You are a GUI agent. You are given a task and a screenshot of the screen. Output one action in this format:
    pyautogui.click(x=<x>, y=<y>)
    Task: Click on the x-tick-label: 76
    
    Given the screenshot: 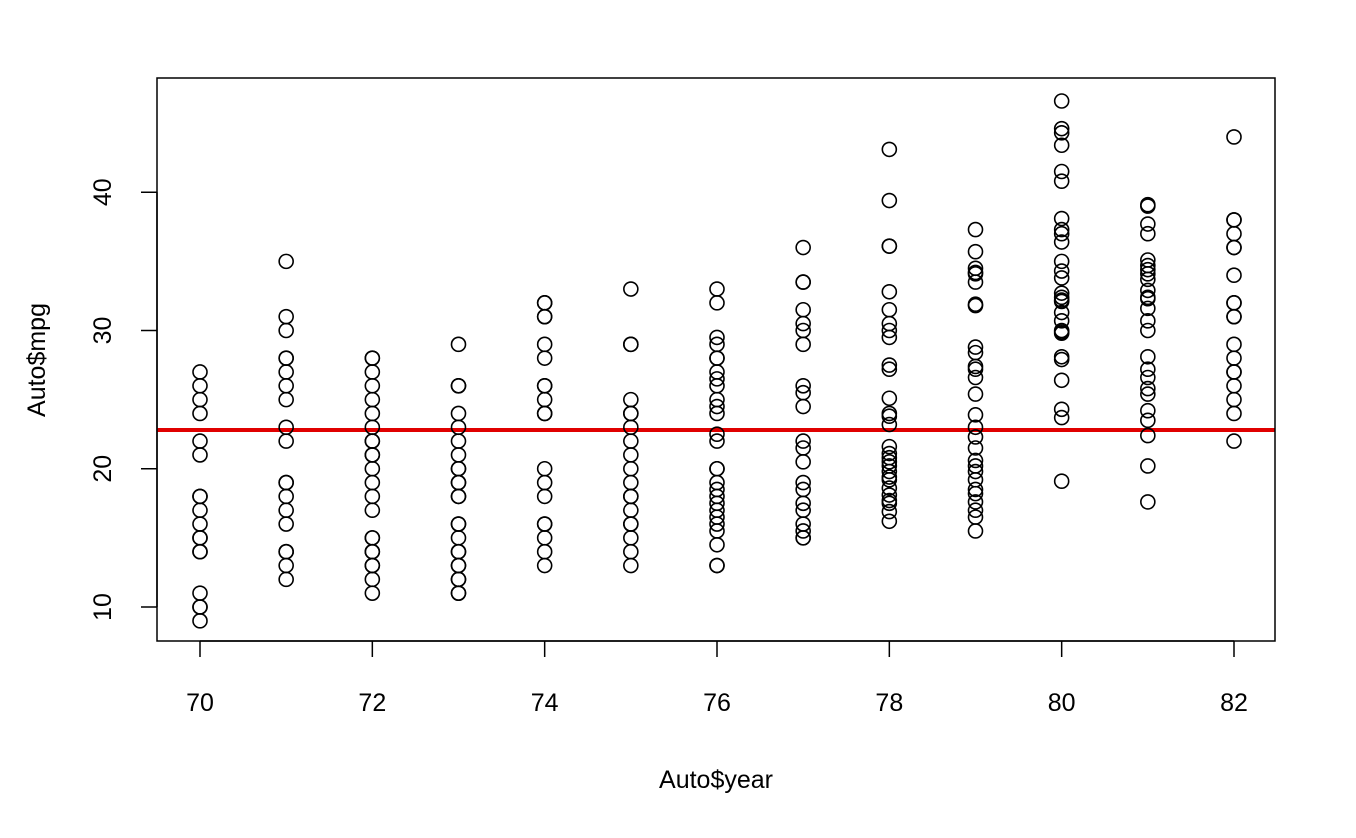 What is the action you would take?
    pyautogui.click(x=717, y=703)
    